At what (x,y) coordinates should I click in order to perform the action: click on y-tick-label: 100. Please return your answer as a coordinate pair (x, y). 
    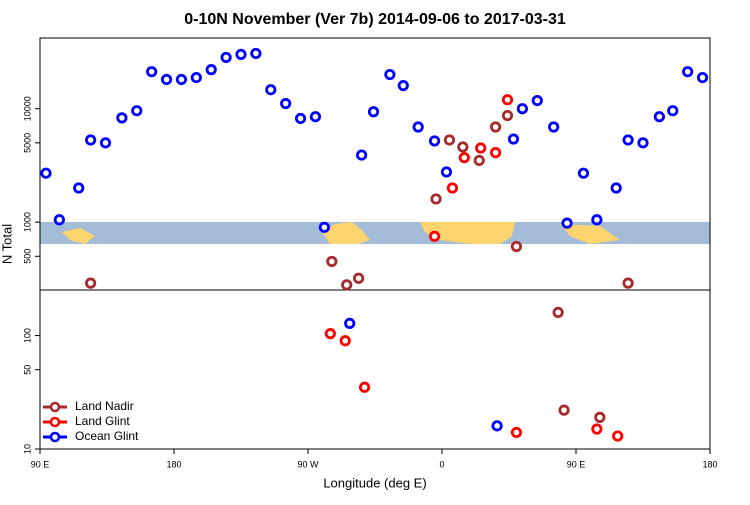
    Looking at the image, I should click on (27, 335).